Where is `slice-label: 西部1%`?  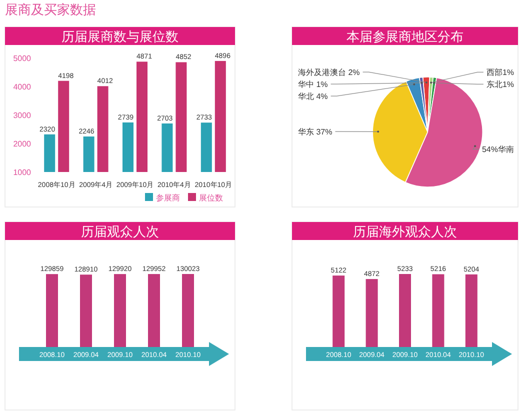
slice-label: 西部1% is located at coordinates (500, 73).